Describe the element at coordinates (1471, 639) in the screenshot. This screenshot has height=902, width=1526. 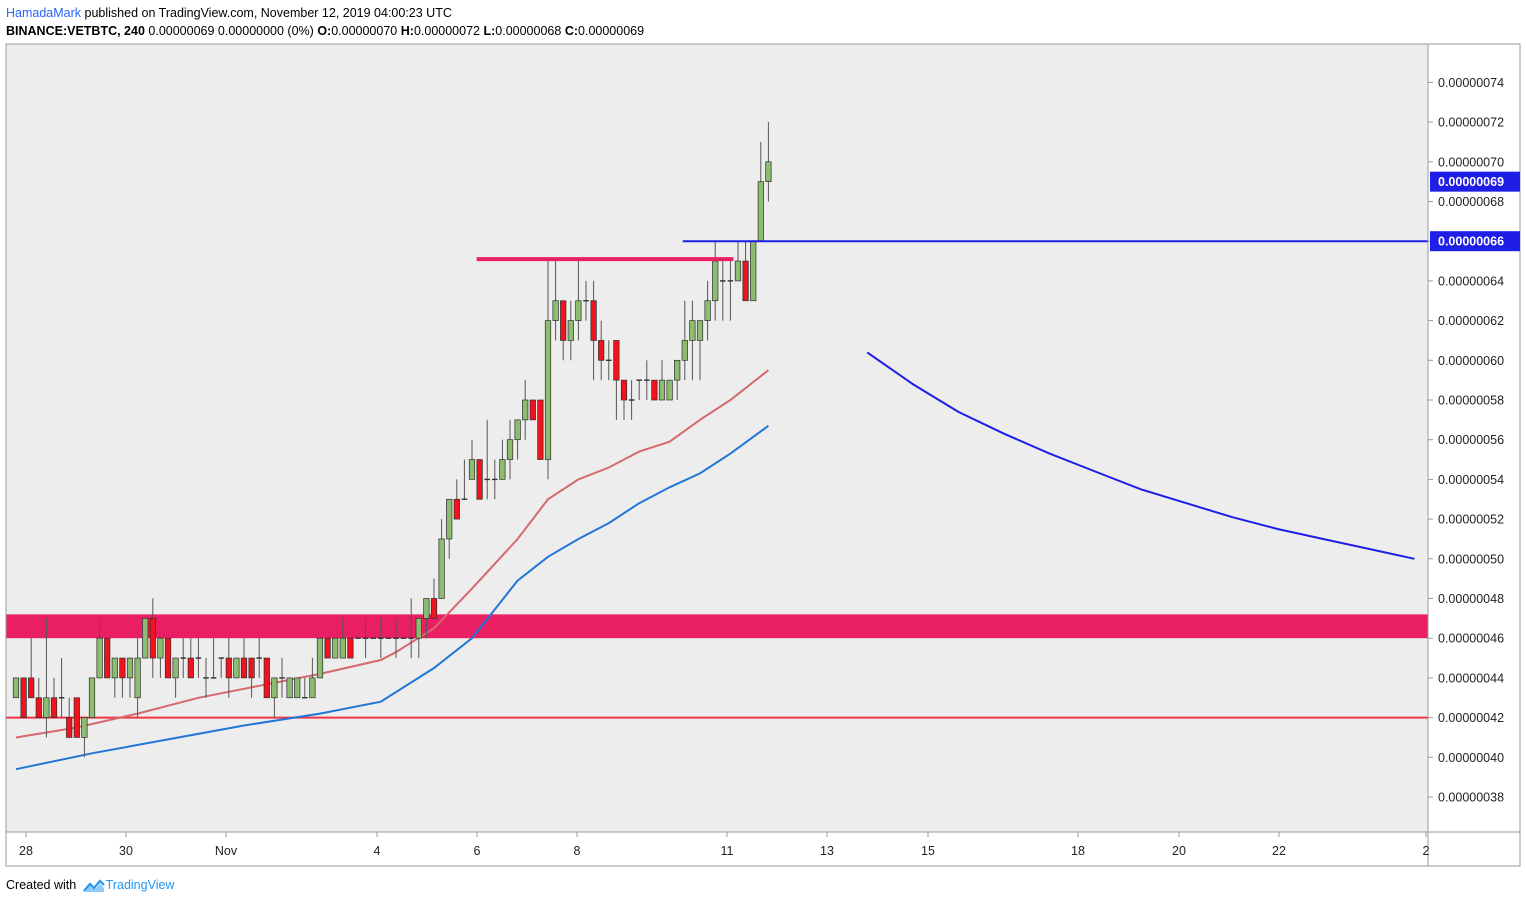
I see `price-tick-label: 0.00000046` at that location.